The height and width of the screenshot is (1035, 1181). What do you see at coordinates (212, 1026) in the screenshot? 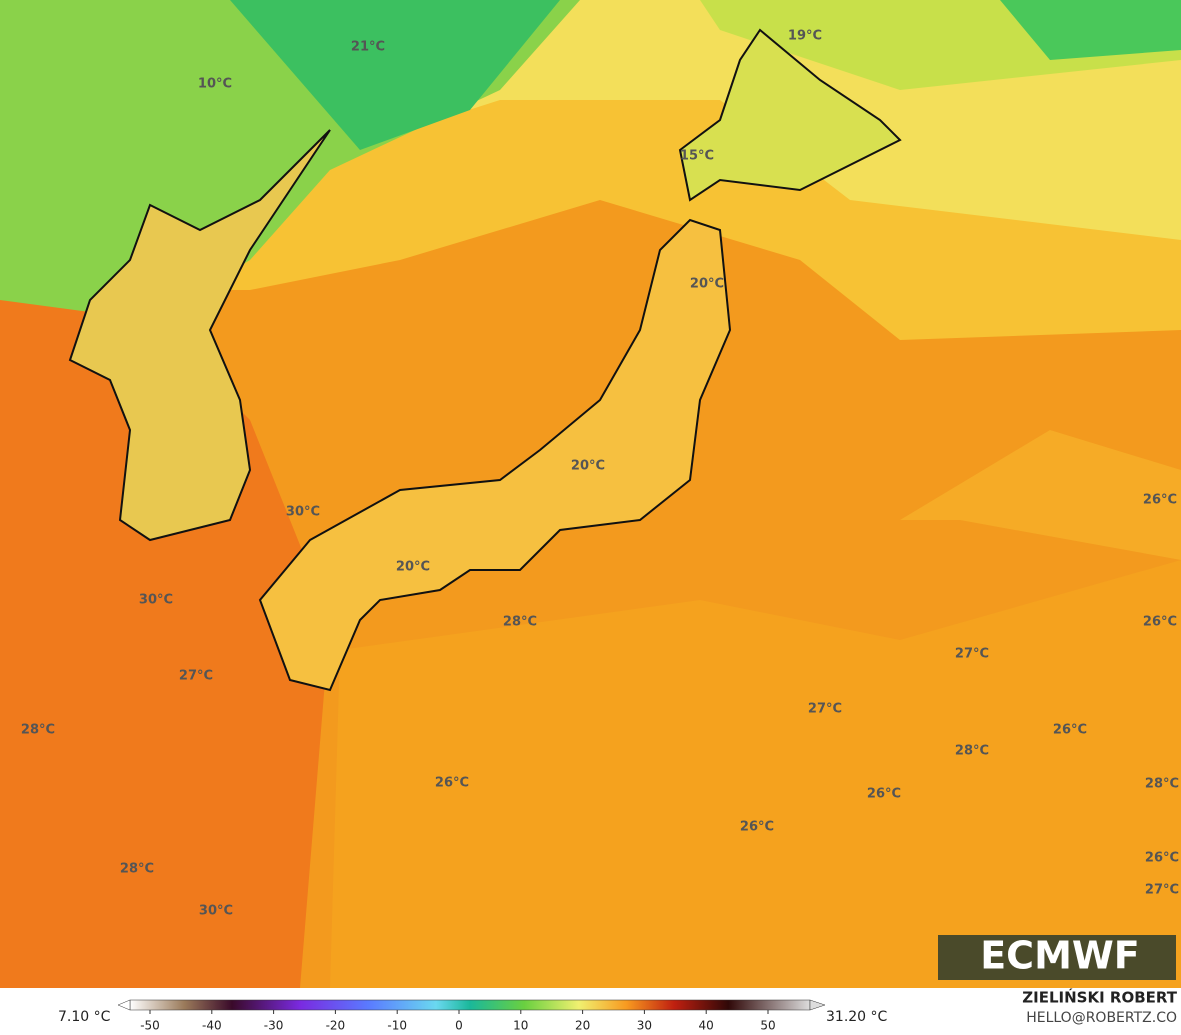
I see `colorbar-tick-label: -40` at bounding box center [212, 1026].